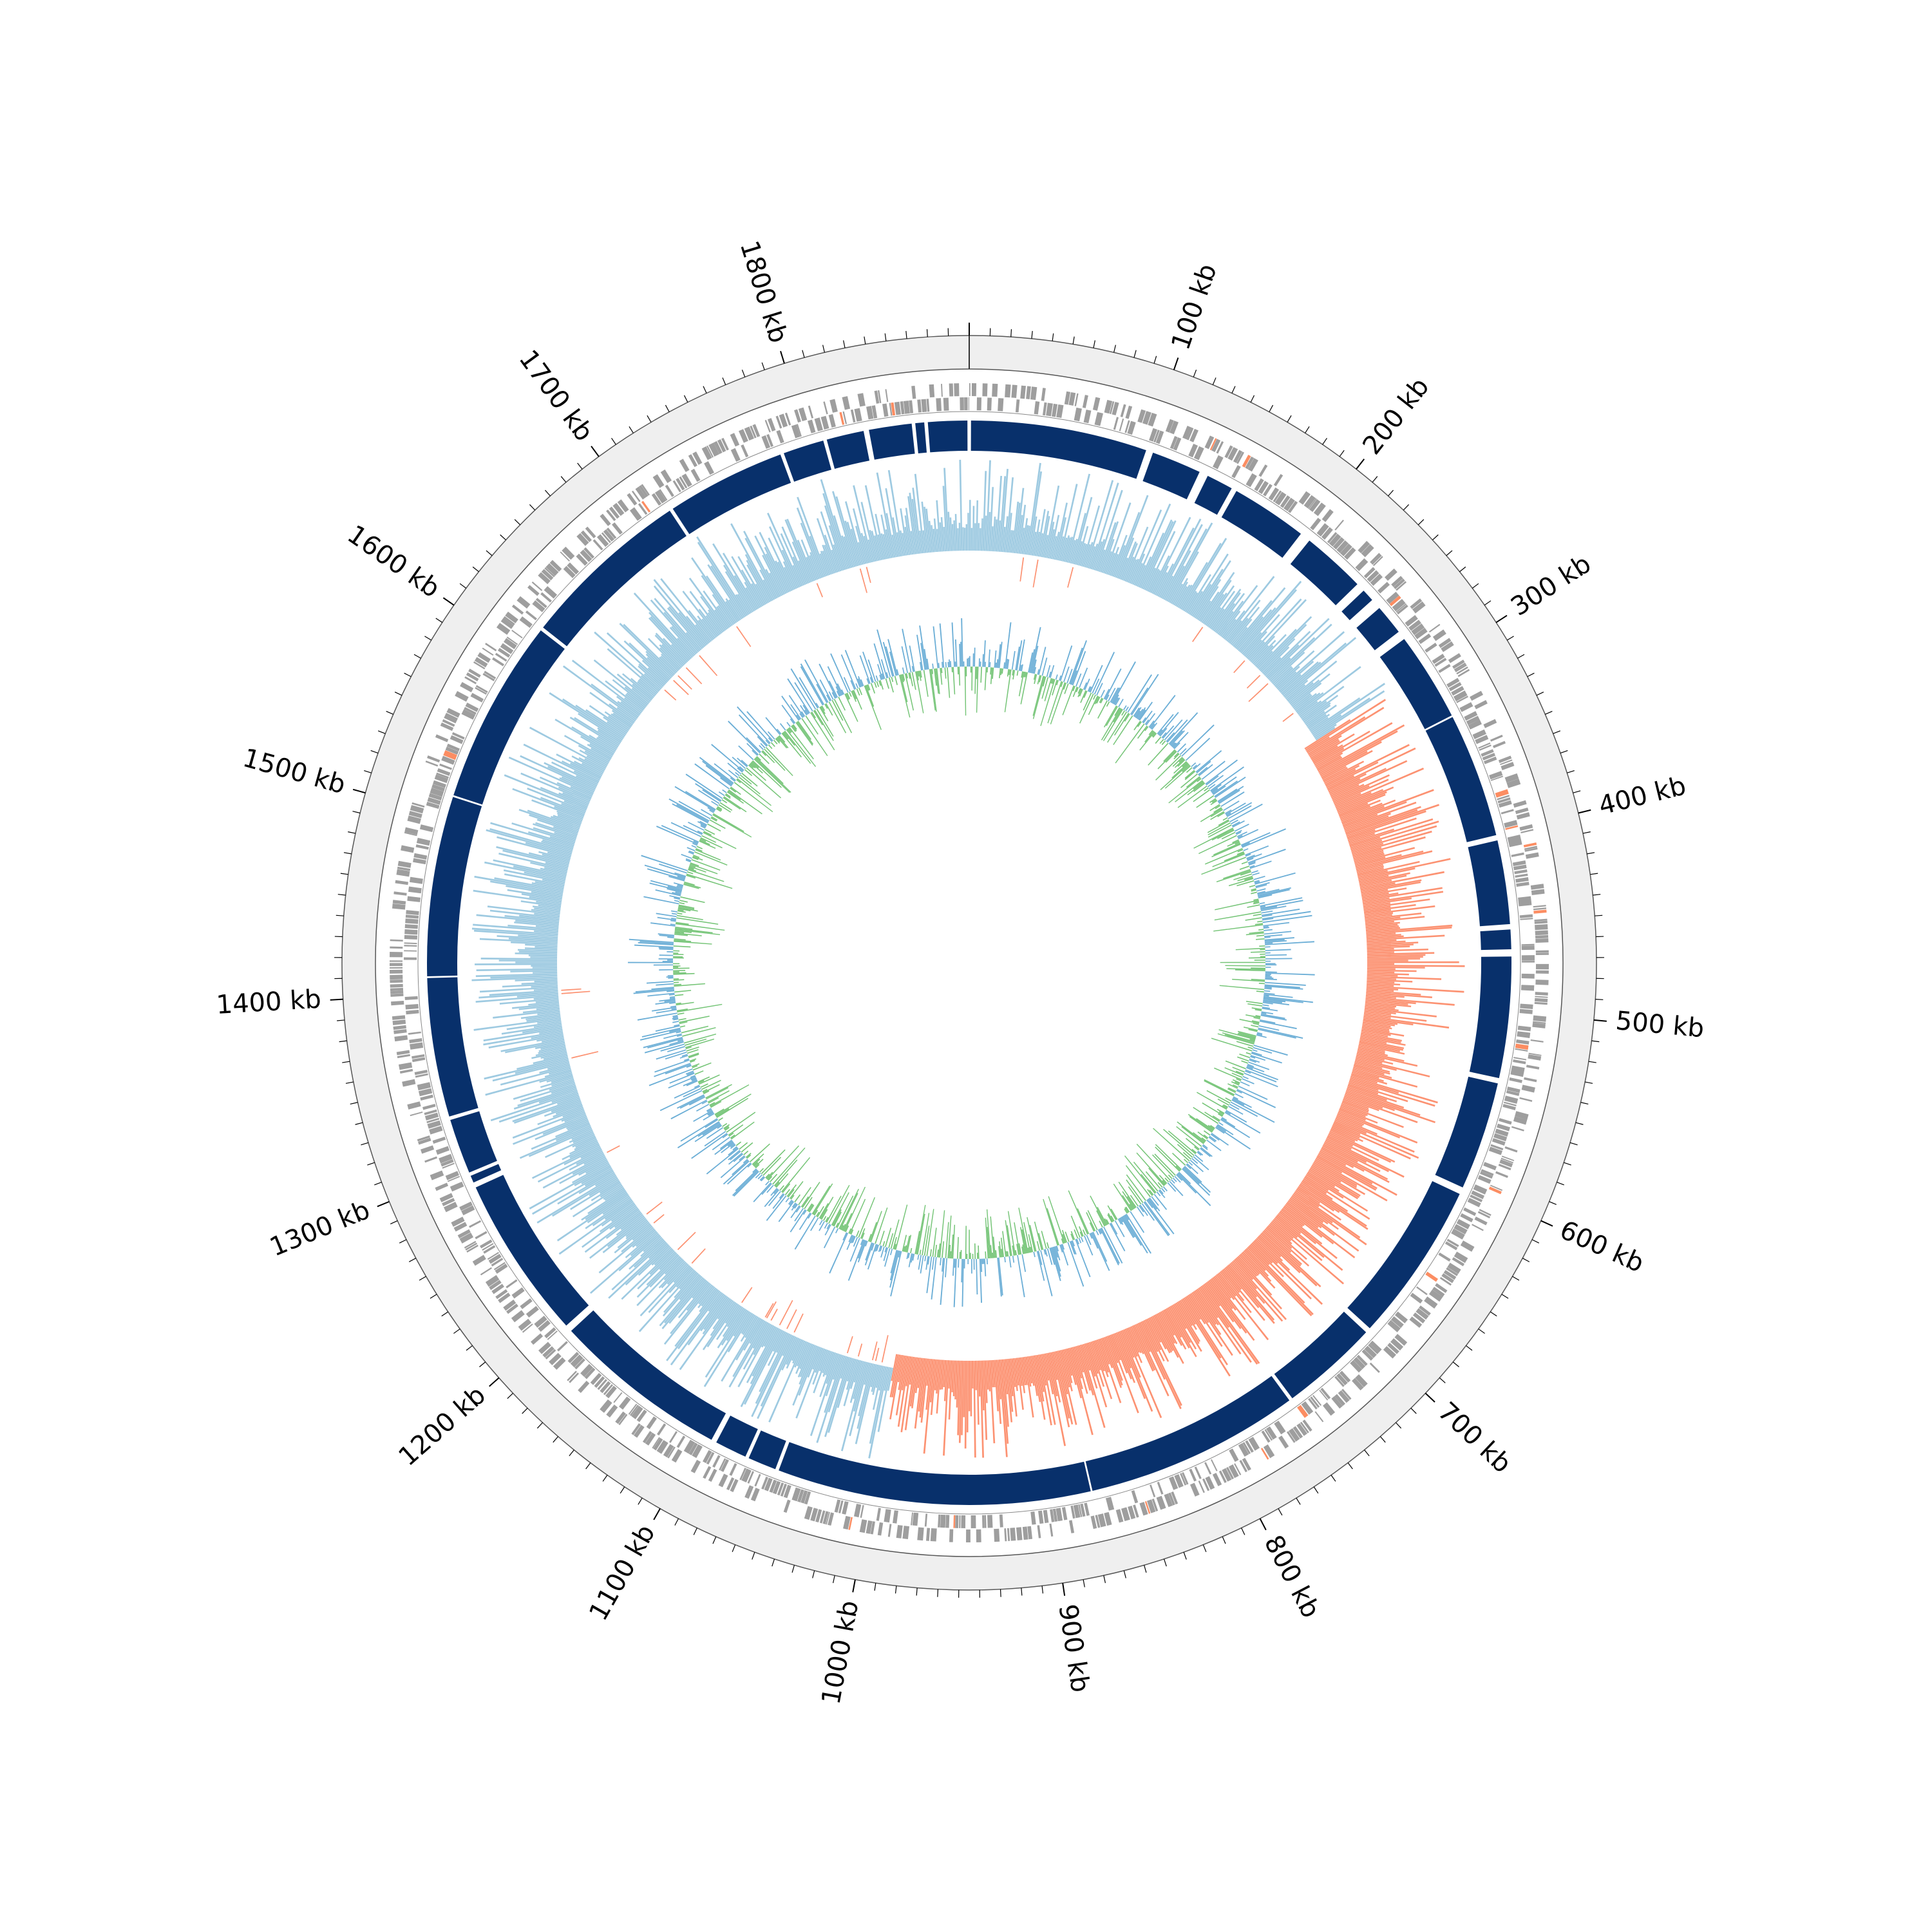 The width and height of the screenshot is (1932, 1932). Describe the element at coordinates (1551, 585) in the screenshot. I see `tick-label: 300 kb` at that location.